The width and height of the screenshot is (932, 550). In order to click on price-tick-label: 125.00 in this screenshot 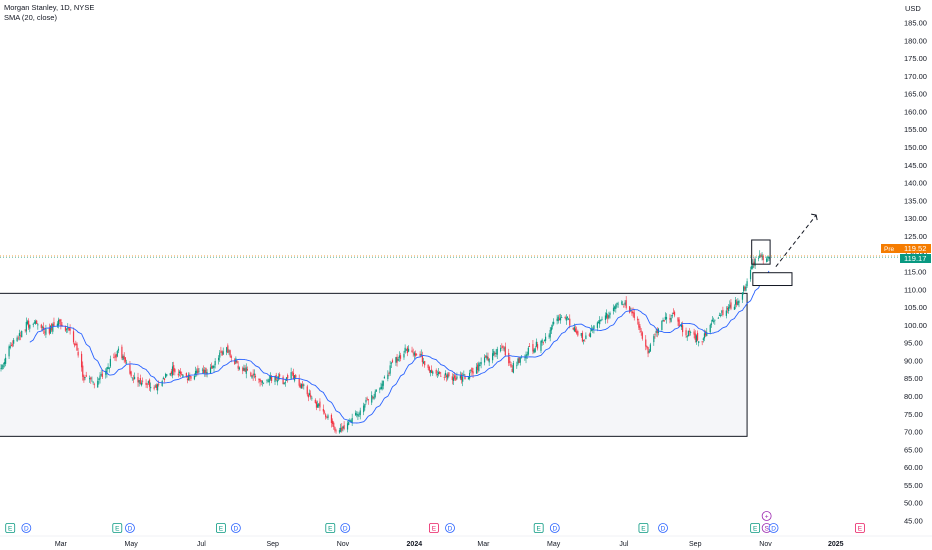, I will do `click(915, 236)`.